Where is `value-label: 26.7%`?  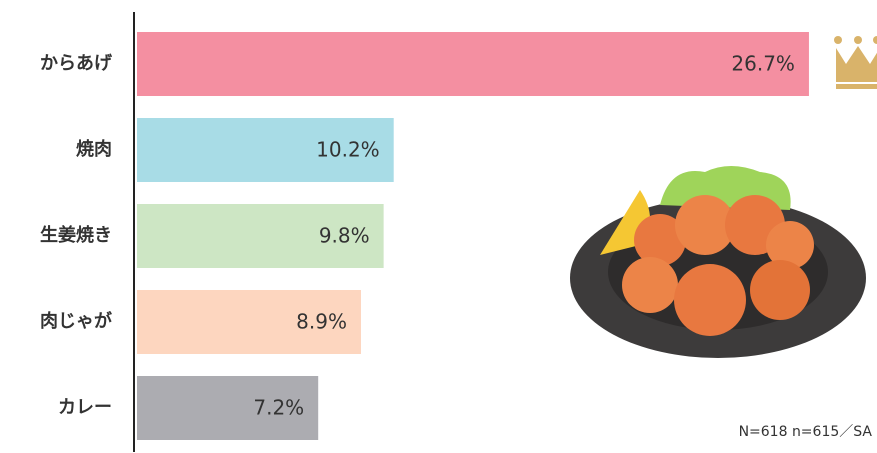
value-label: 26.7% is located at coordinates (763, 64).